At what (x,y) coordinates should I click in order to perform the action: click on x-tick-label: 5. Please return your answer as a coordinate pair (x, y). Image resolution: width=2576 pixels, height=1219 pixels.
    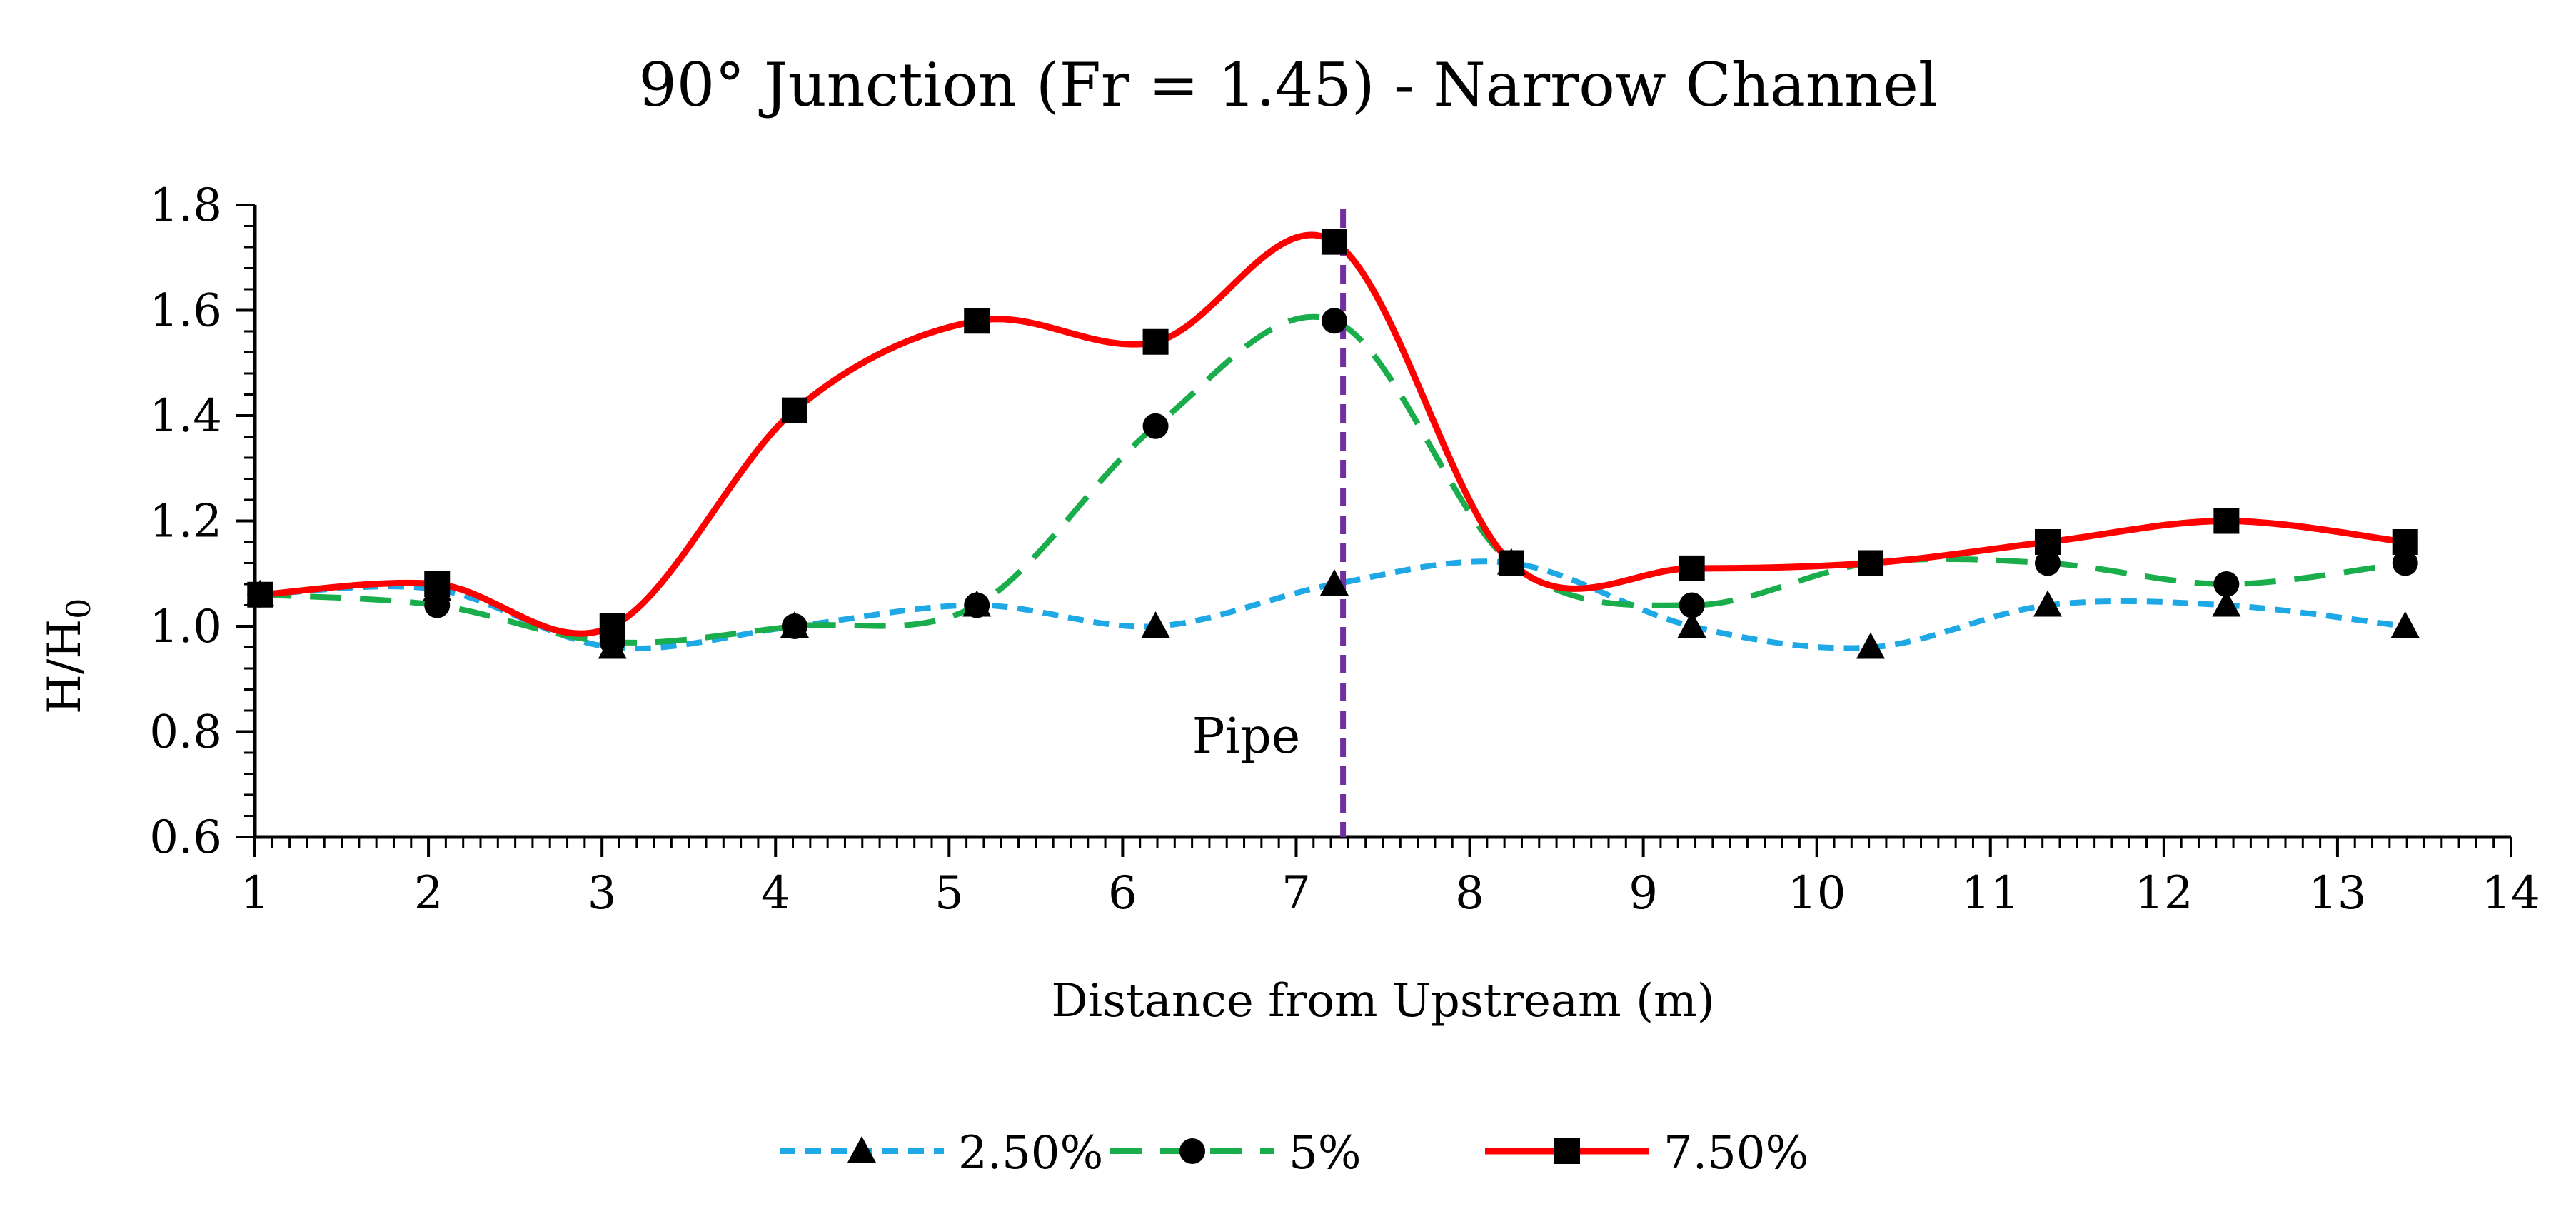
    Looking at the image, I should click on (950, 893).